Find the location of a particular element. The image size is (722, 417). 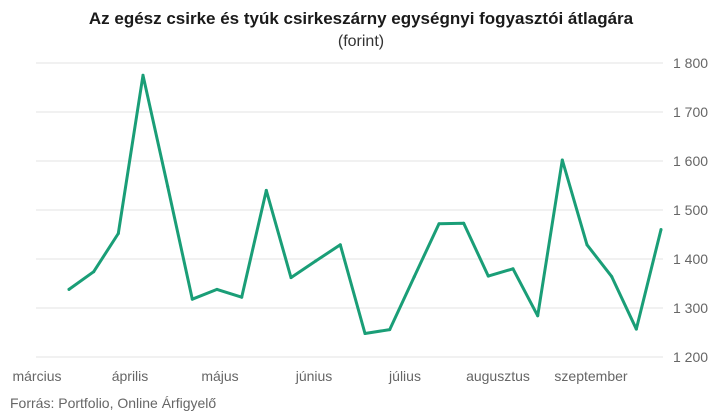

y-tick-label: 1 500 is located at coordinates (690, 210).